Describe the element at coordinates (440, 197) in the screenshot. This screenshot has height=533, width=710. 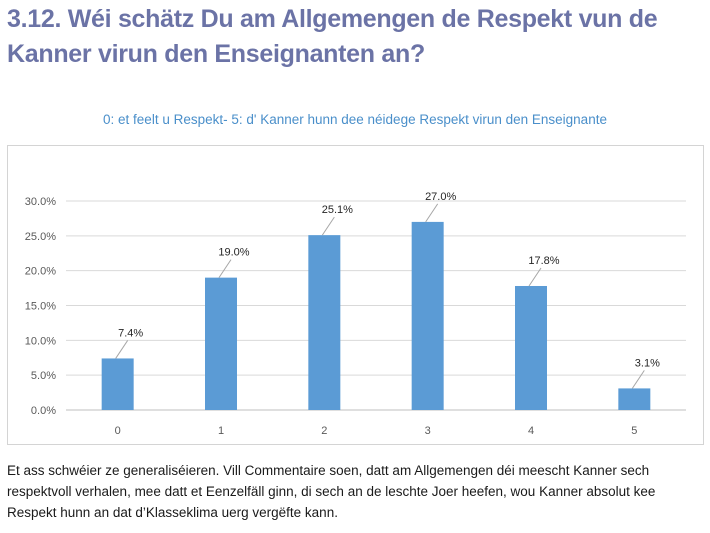
I see `data-label: 27.0%` at that location.